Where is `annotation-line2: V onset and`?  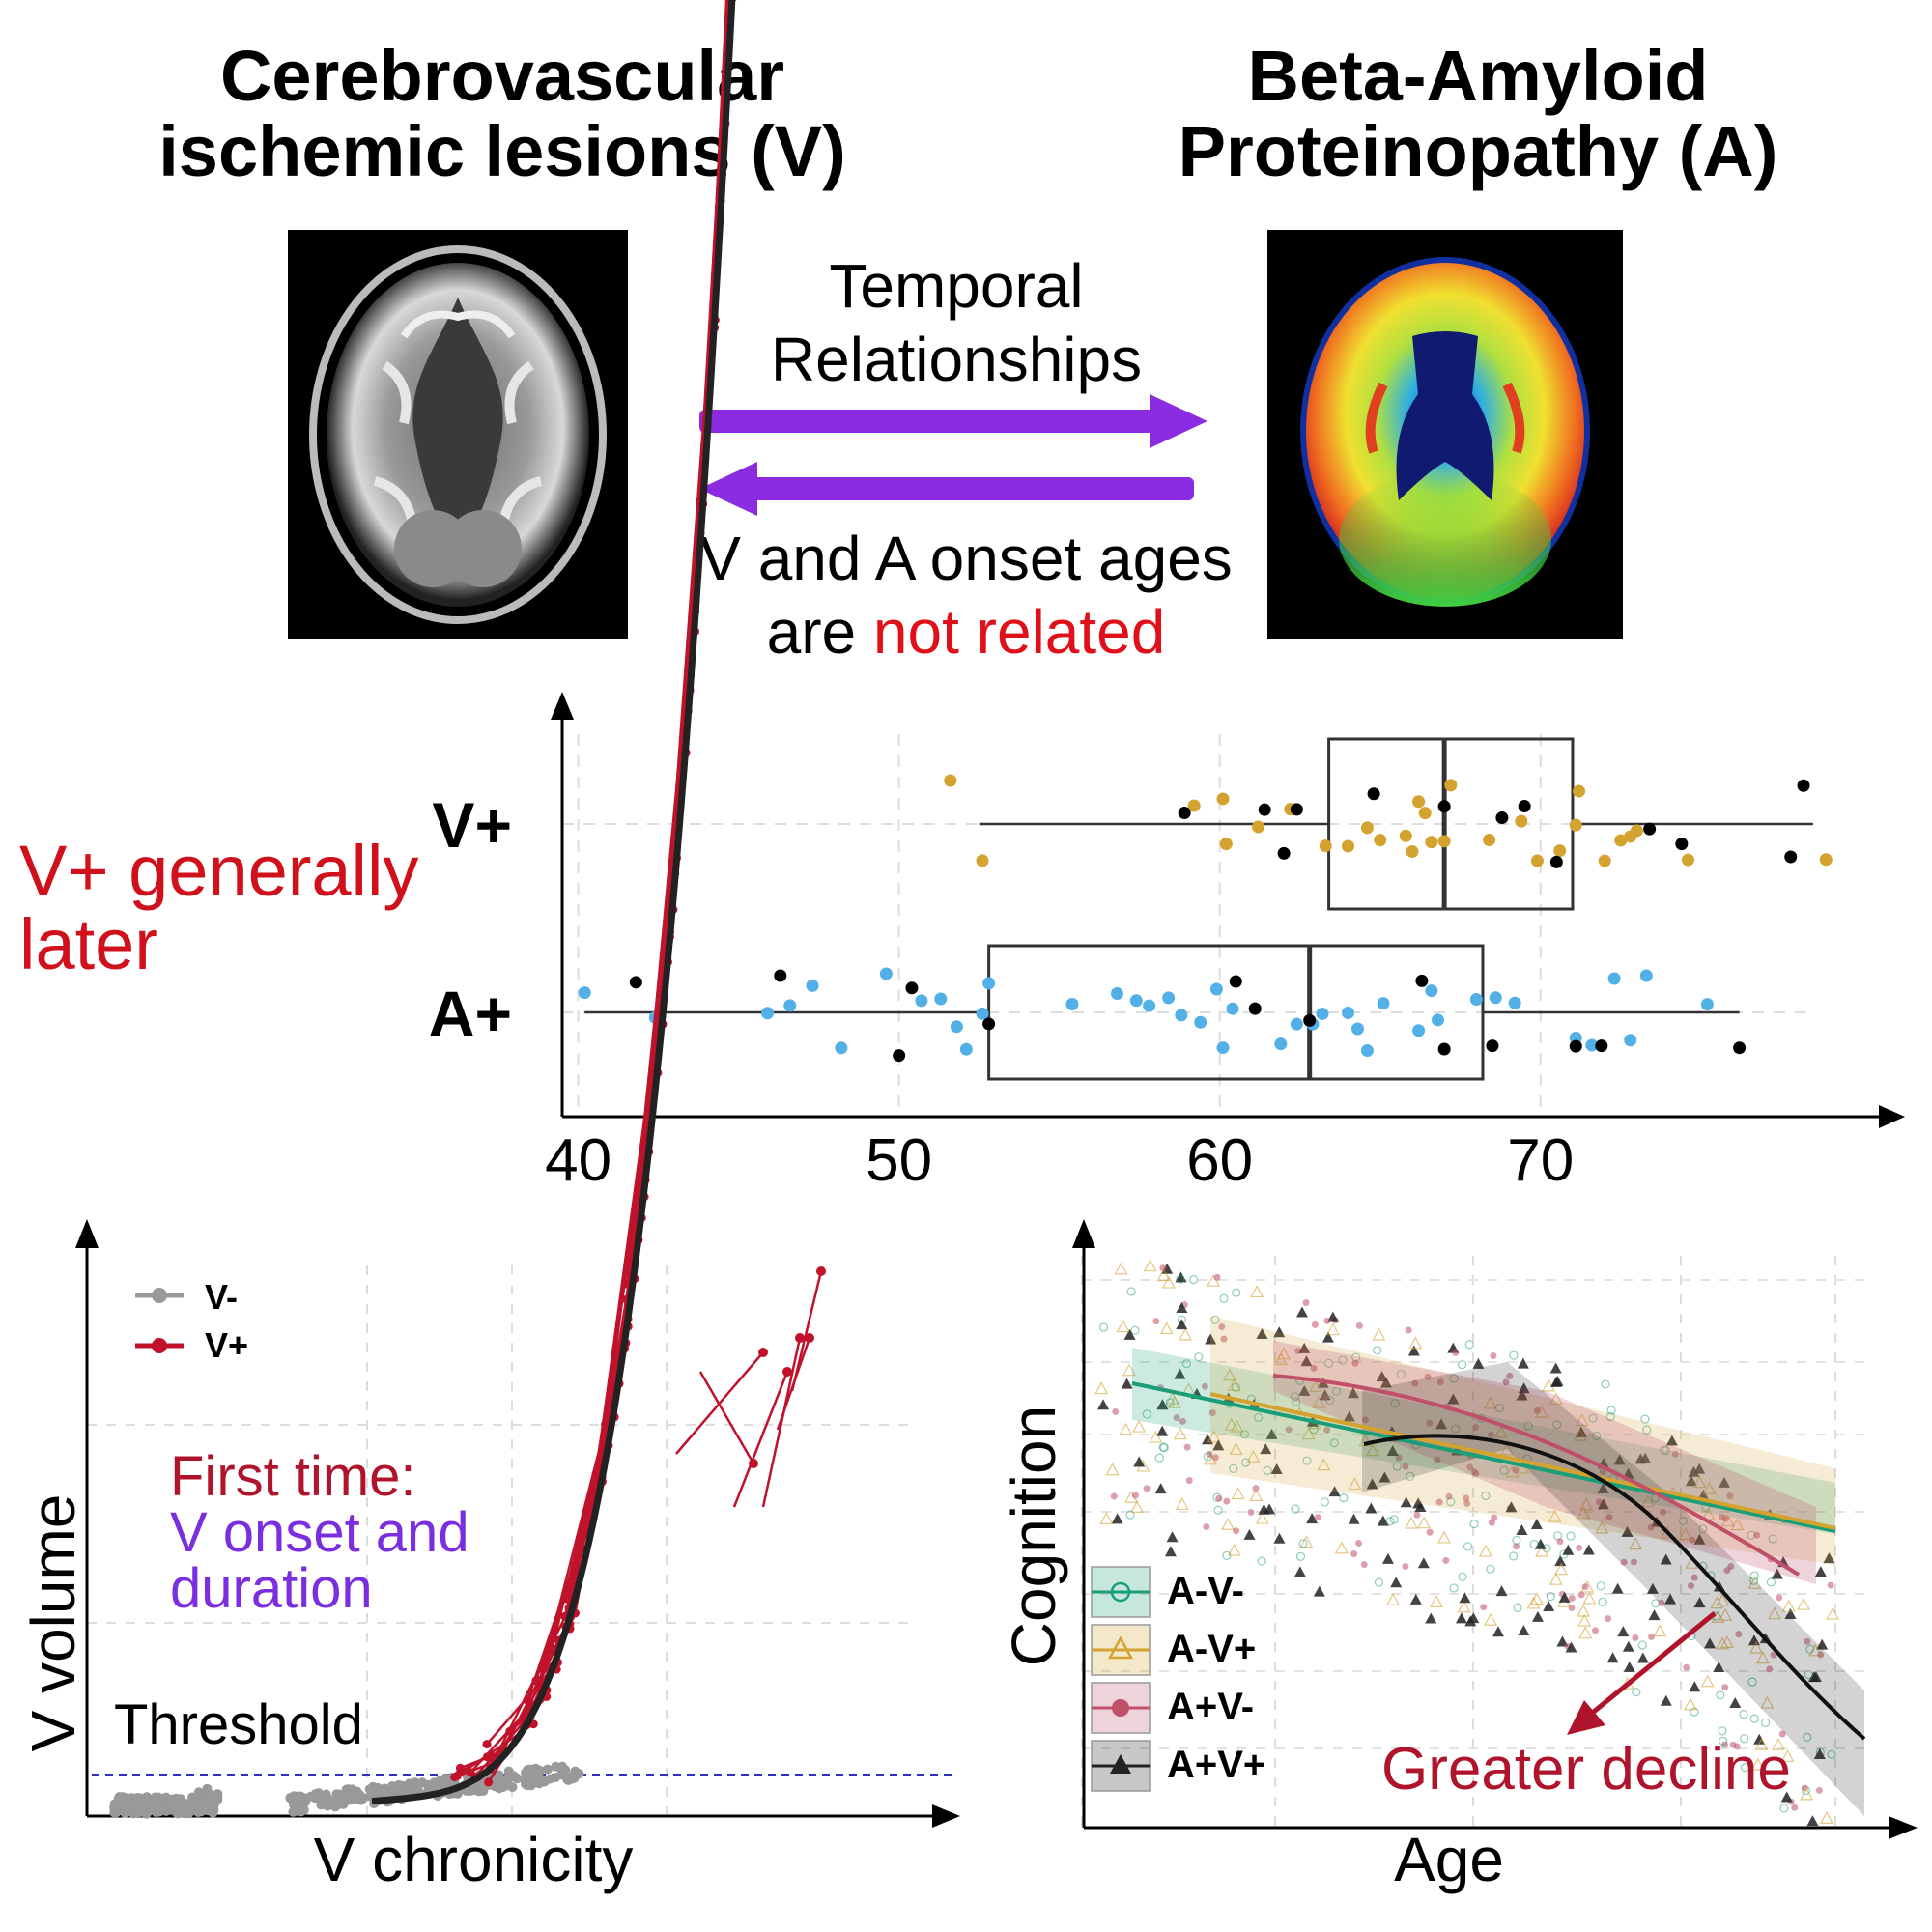
annotation-line2: V onset and is located at coordinates (319, 1532).